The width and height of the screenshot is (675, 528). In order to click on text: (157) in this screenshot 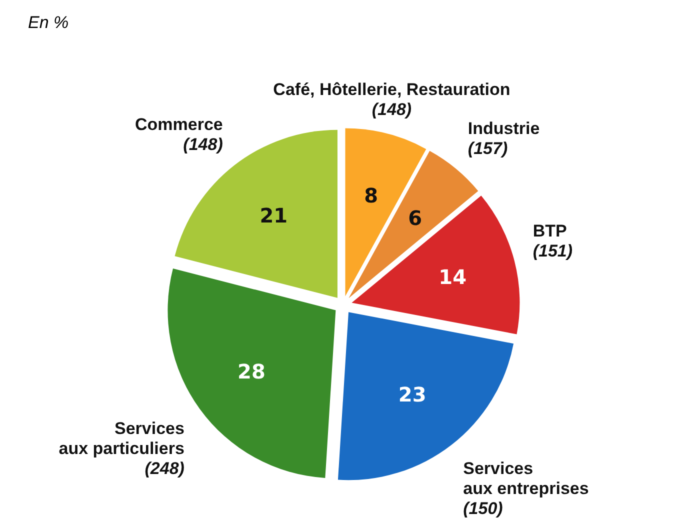, I will do `click(488, 148)`.